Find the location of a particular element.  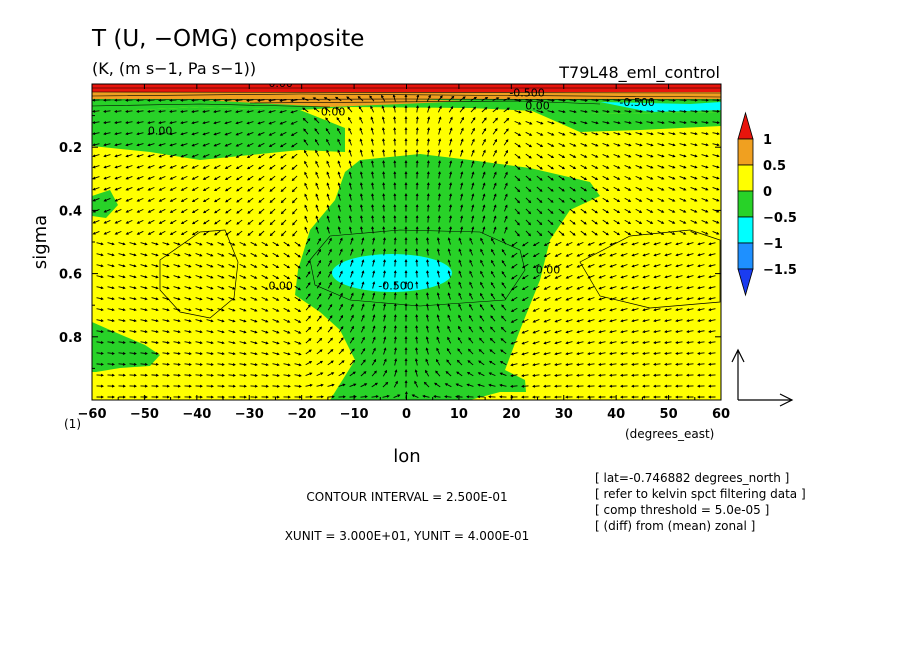

contour-interval: CONTOUR INTERVAL = 2.500E-01 is located at coordinates (406, 497).